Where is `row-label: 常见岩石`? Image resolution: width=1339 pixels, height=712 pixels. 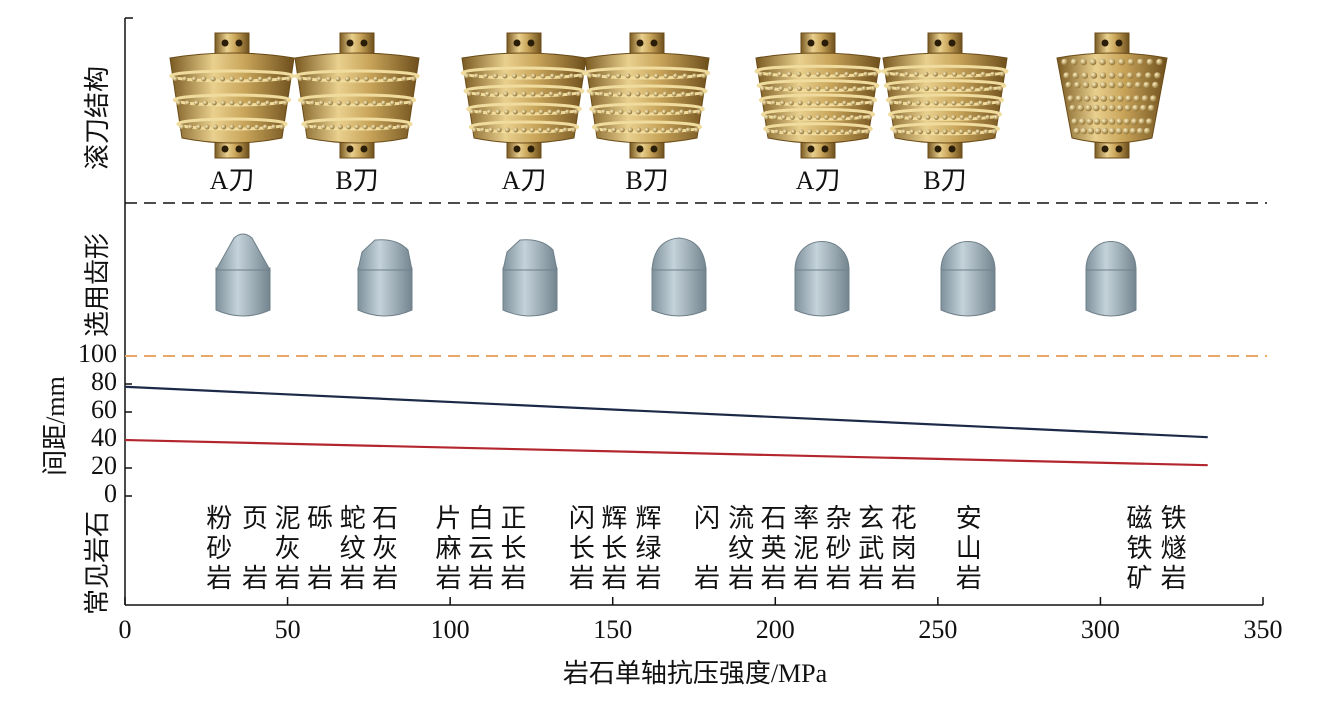 row-label: 常见岩石 is located at coordinates (97, 563).